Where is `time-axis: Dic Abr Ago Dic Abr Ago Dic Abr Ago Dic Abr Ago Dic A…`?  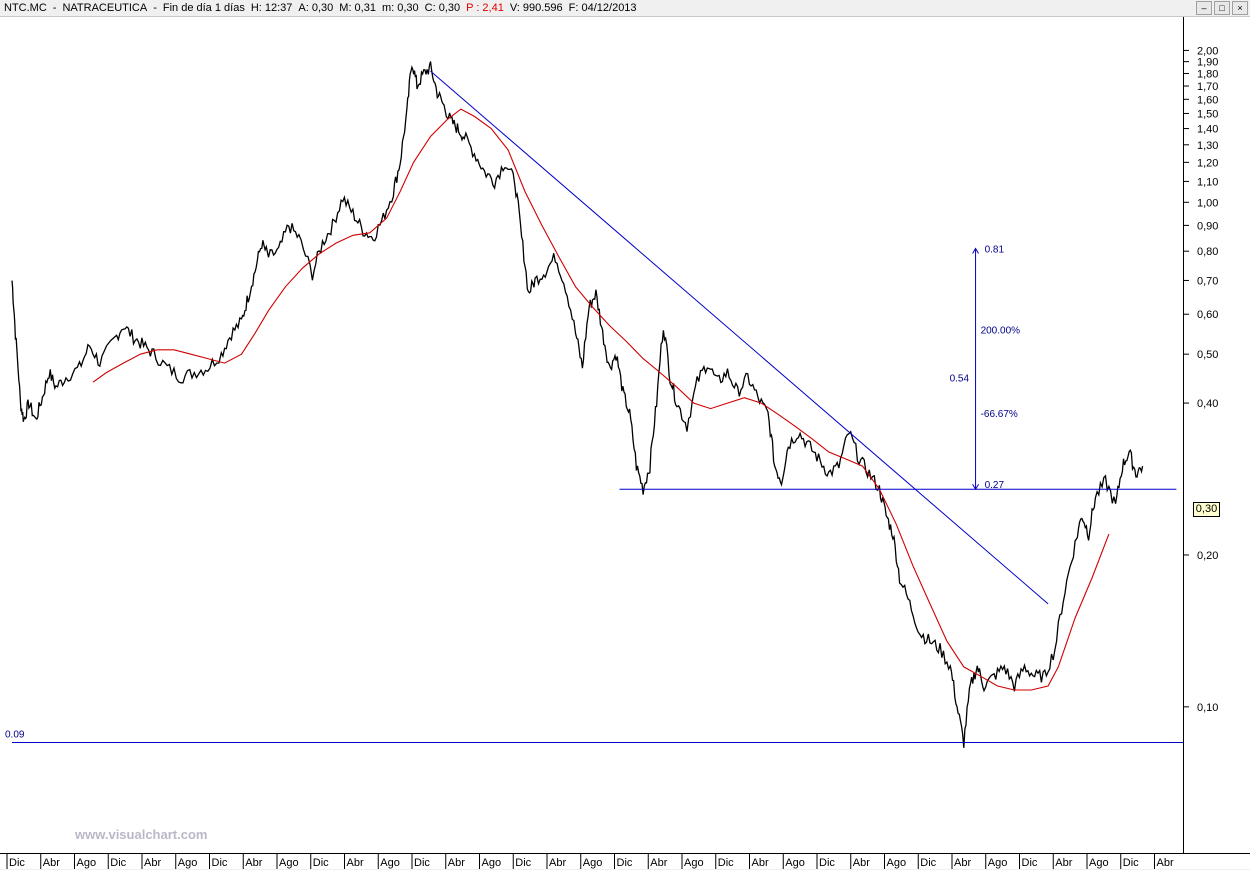
time-axis: Dic Abr Ago Dic Abr Ago Dic Abr Ago Dic Abr Ago Dic A… is located at coordinates (625, 861).